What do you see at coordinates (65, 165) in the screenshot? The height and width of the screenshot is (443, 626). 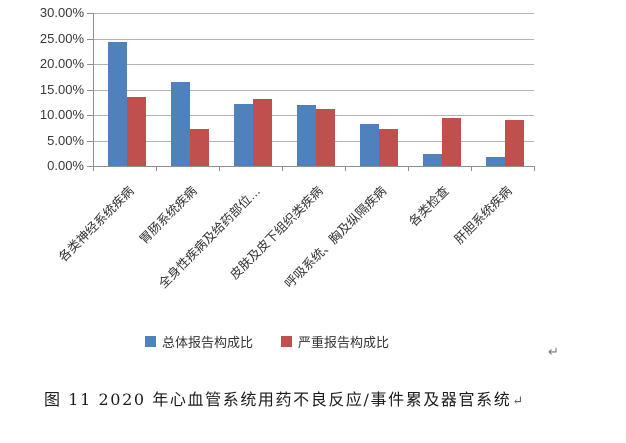 I see `y-axis-label: 0.00%` at bounding box center [65, 165].